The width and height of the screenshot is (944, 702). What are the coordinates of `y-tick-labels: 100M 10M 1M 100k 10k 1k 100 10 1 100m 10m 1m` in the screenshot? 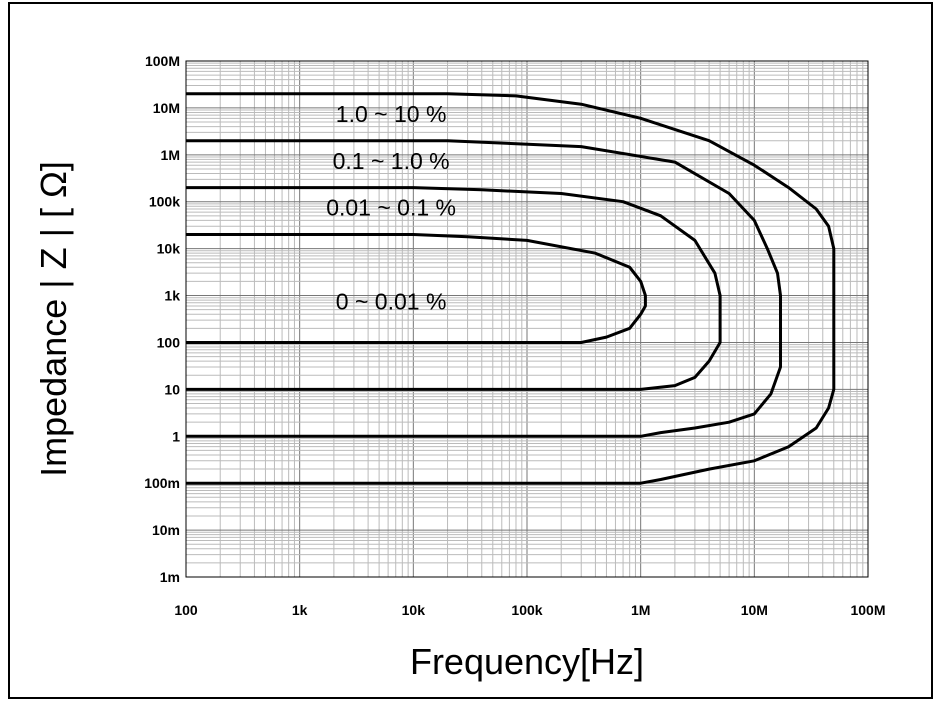 It's located at (162, 319).